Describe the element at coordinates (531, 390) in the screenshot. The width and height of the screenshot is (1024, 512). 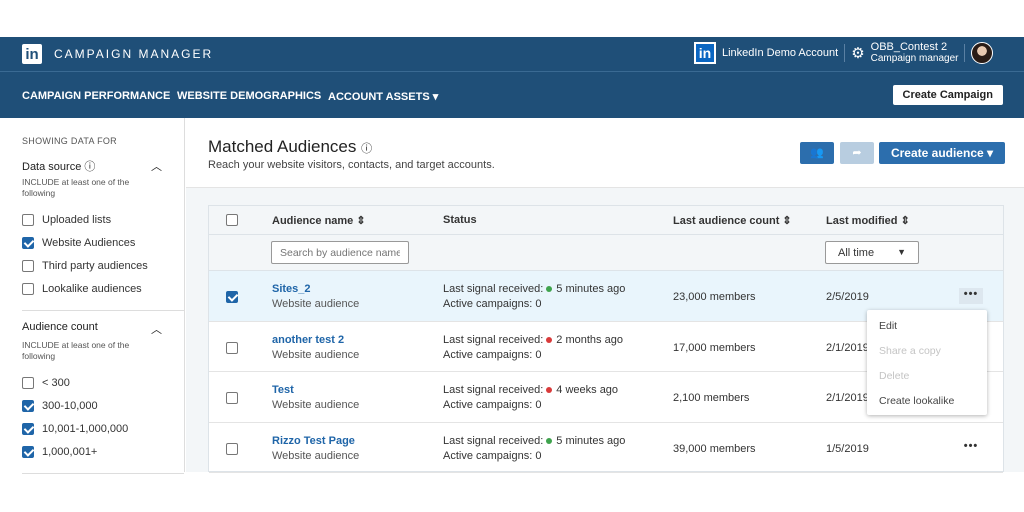
I see `signal-status: Last signal received: 4 weeks ago` at that location.